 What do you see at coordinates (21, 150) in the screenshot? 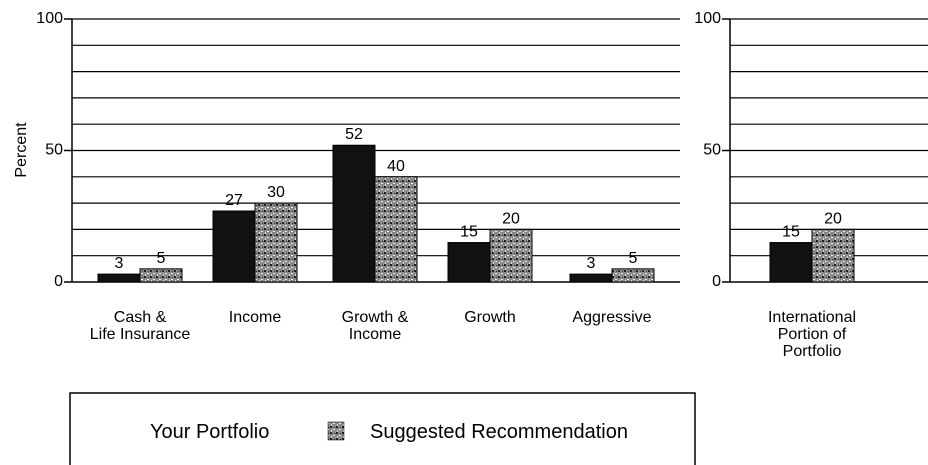
I see `y-axis-label: Percent` at bounding box center [21, 150].